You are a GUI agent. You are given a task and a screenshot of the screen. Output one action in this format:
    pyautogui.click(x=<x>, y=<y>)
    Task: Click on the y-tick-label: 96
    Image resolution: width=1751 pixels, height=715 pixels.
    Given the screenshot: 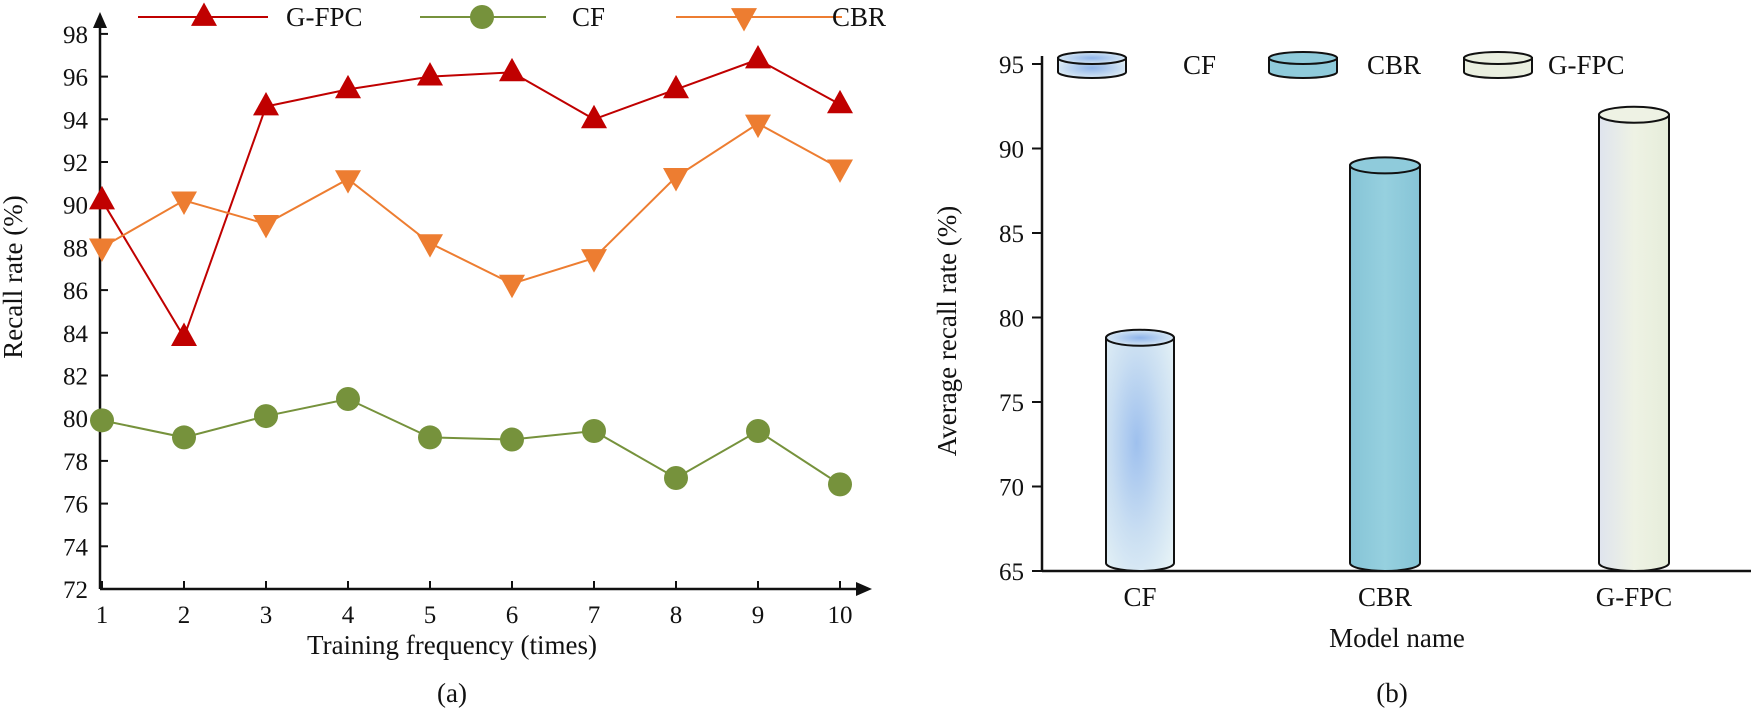 What is the action you would take?
    pyautogui.click(x=75, y=78)
    